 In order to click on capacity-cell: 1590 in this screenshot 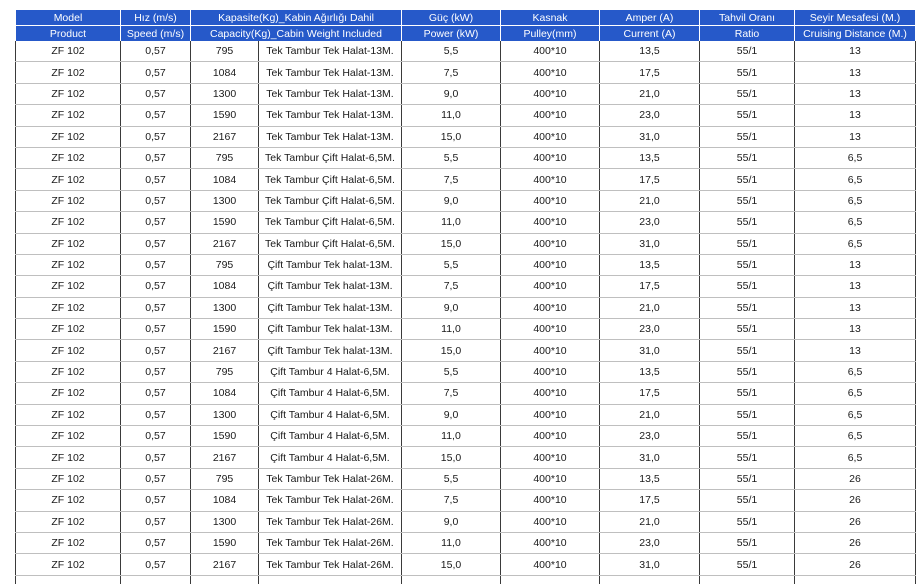, I will do `click(224, 436)`.